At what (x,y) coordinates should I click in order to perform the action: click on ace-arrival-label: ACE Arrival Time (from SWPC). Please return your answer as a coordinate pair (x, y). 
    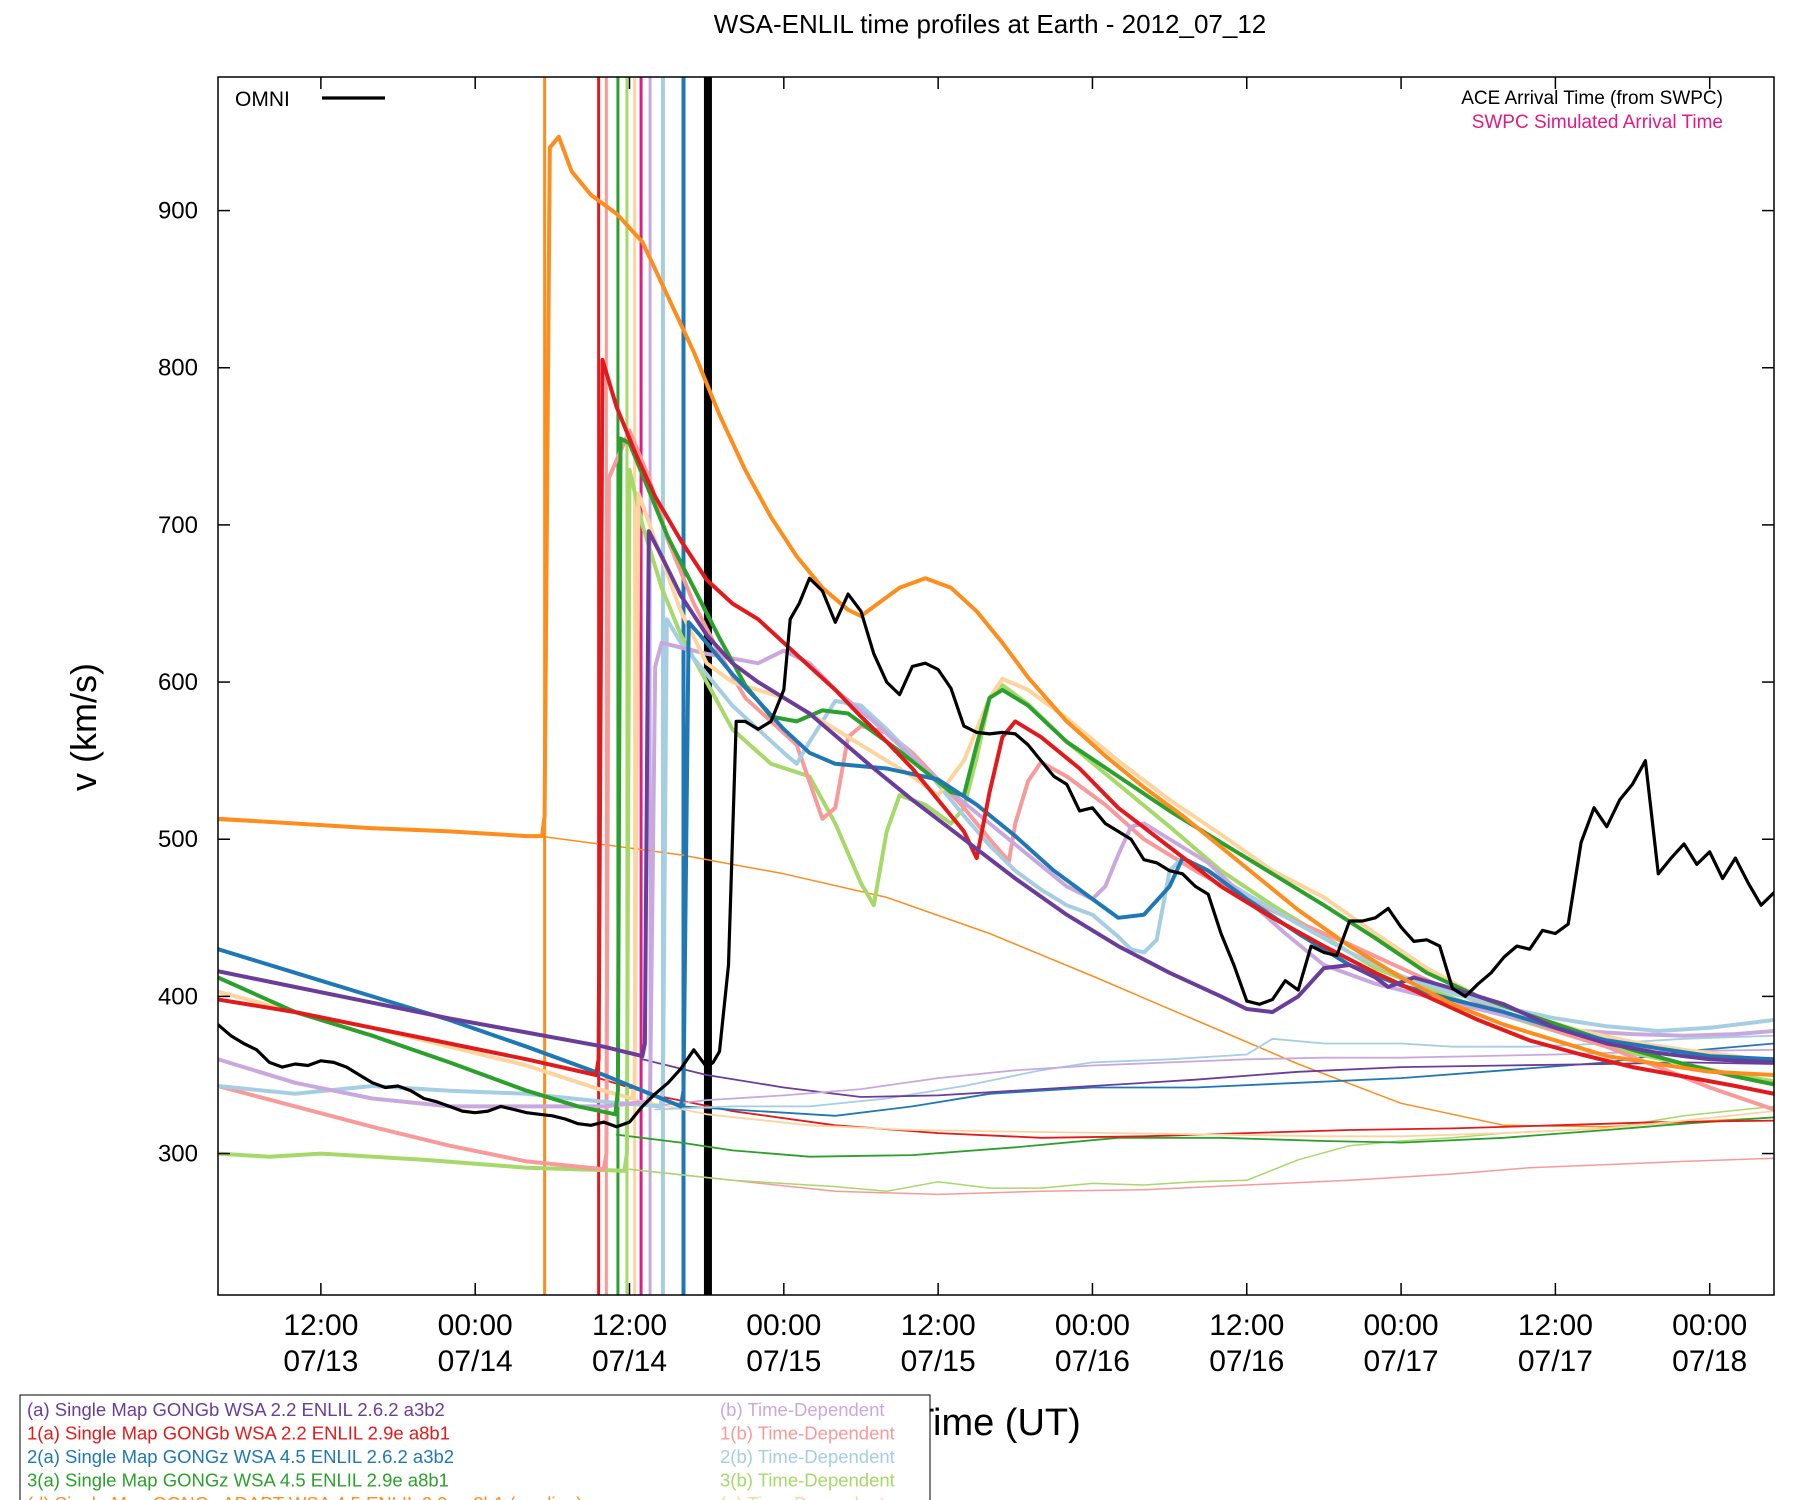
    Looking at the image, I should click on (1592, 98).